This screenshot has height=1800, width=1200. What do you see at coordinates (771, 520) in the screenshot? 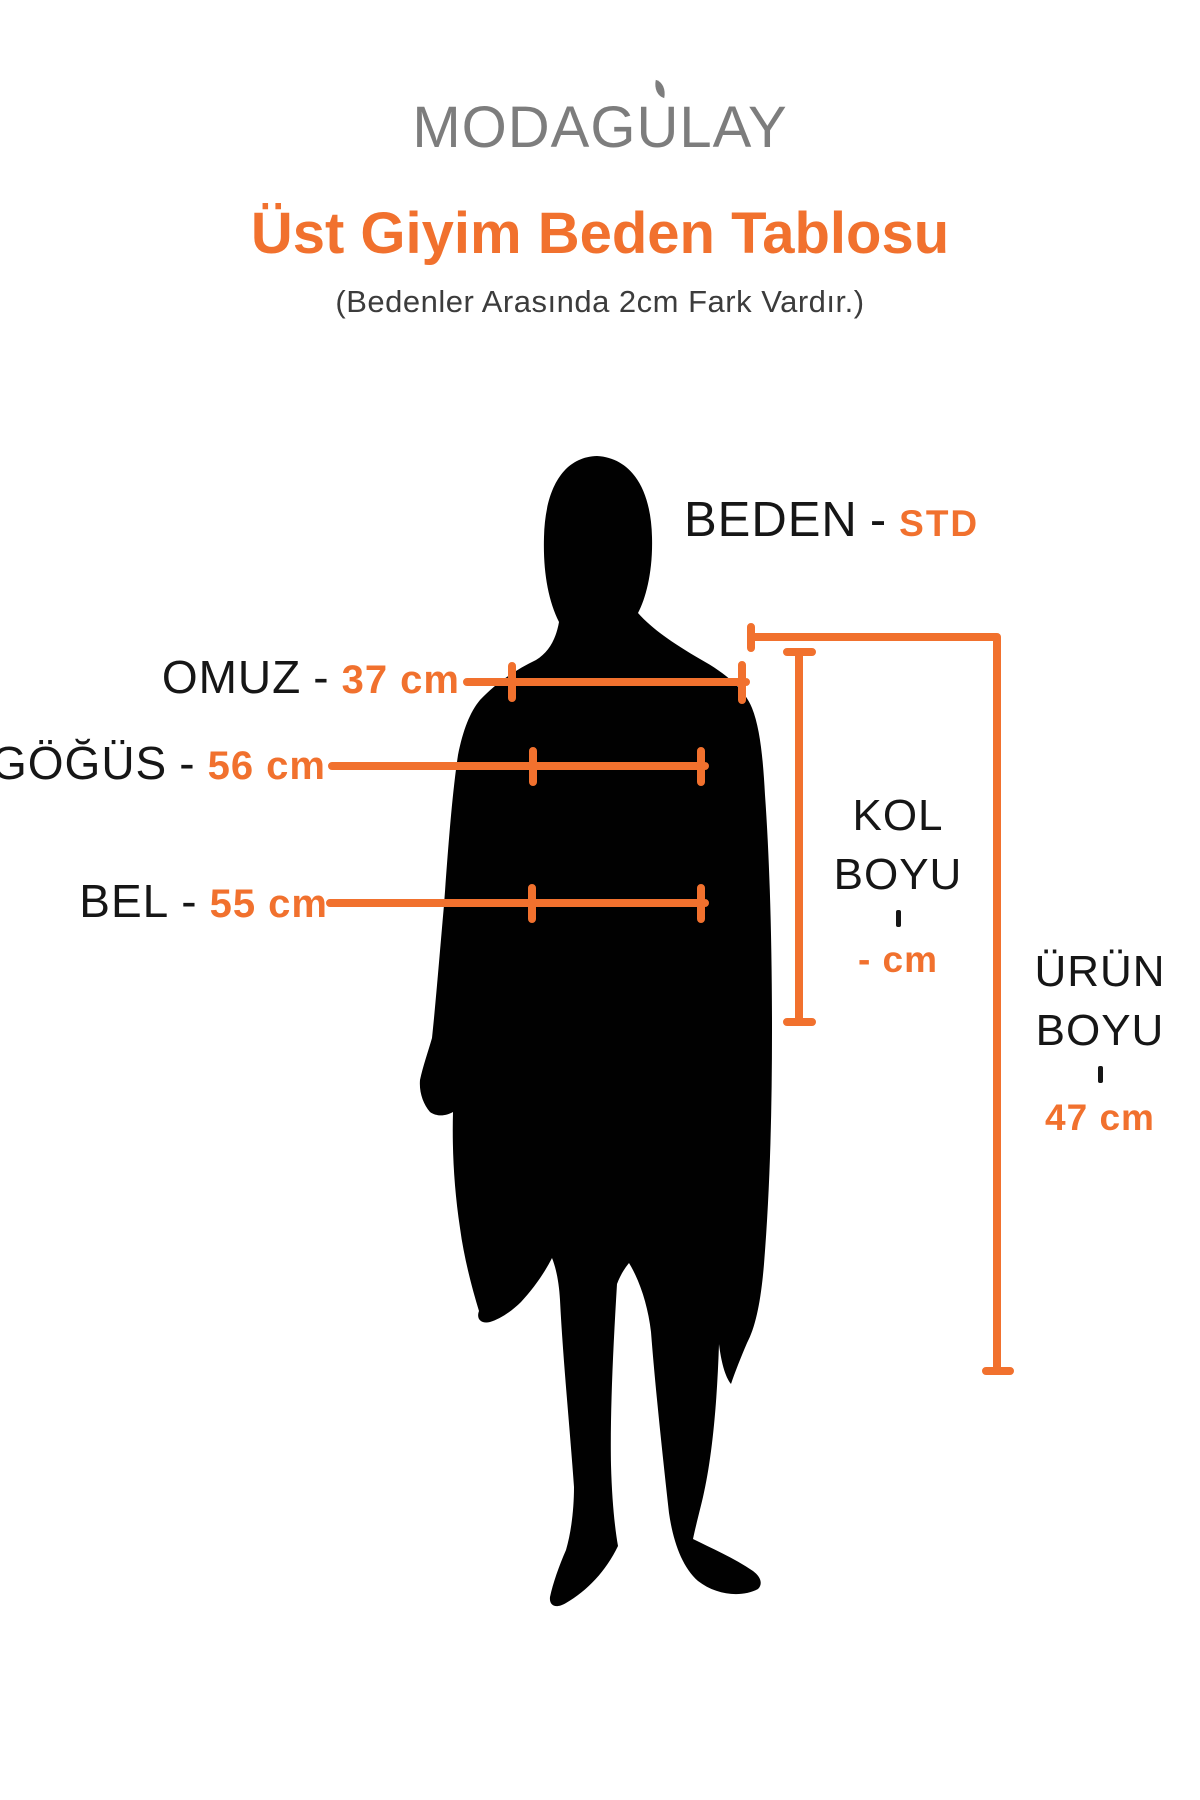
I see `beden-label: BEDEN` at bounding box center [771, 520].